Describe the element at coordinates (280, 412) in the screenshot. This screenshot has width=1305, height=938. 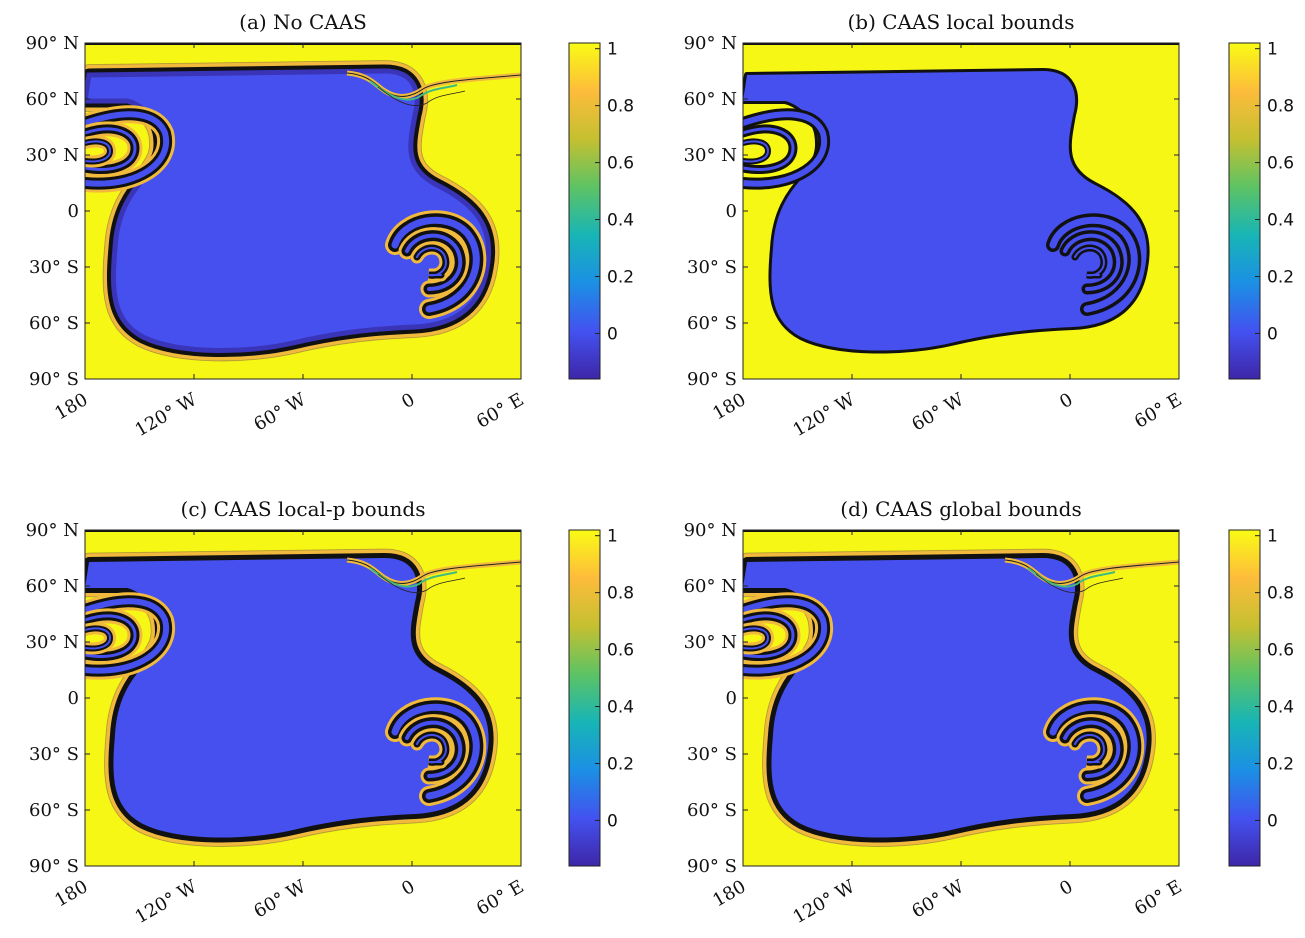
I see `panel-1-xtick-label-2: 60° W` at that location.